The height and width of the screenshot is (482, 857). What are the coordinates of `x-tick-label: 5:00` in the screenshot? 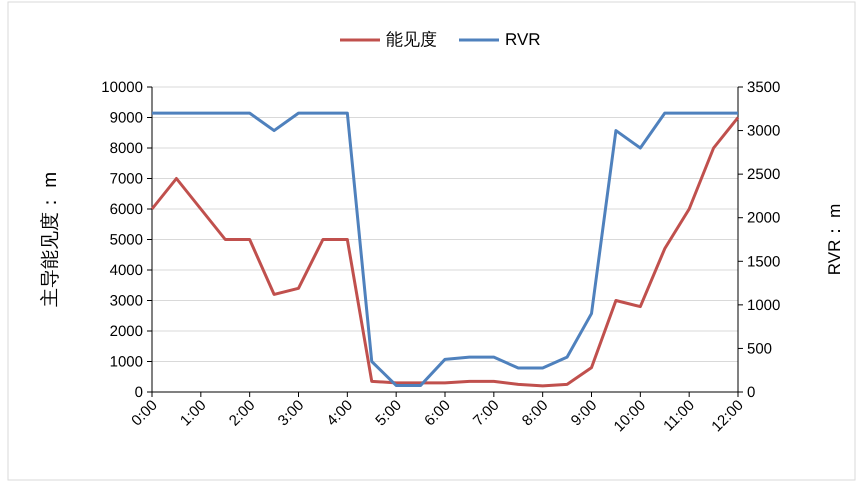 It's located at (388, 413).